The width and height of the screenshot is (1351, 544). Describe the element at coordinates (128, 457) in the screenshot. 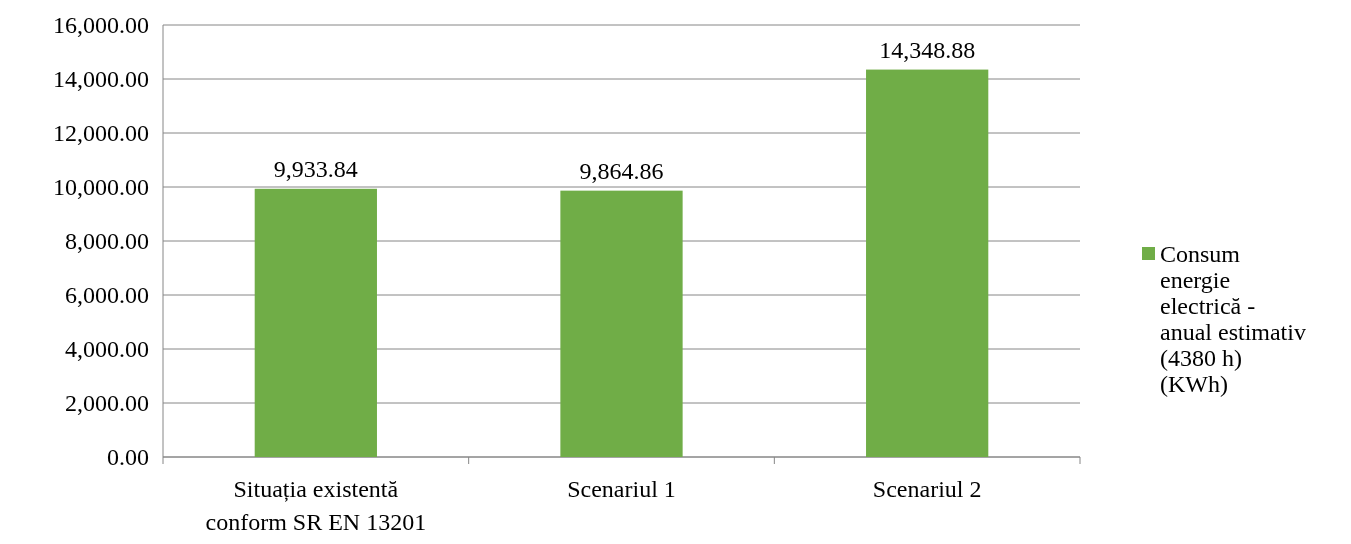

I see `y-tick-label: 0.00` at that location.